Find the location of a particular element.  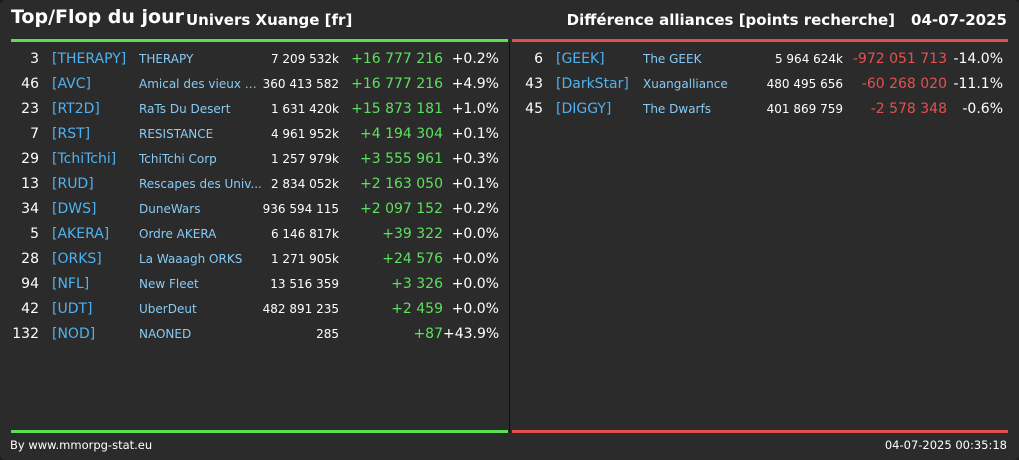

points-cell: 7 209 532k is located at coordinates (304, 59).